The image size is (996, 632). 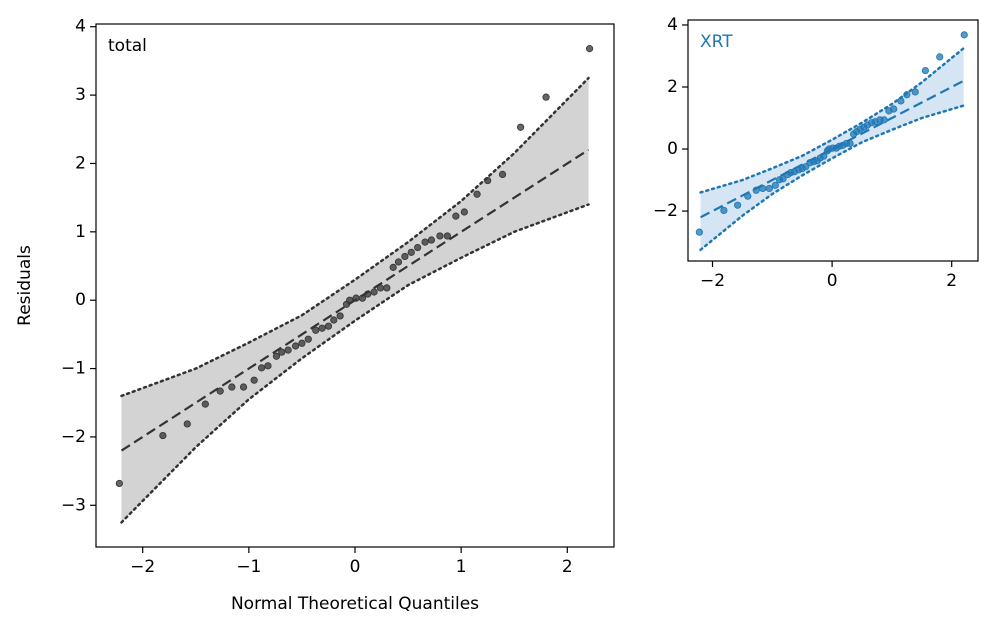 What do you see at coordinates (832, 149) in the screenshot?
I see `reference-line` at bounding box center [832, 149].